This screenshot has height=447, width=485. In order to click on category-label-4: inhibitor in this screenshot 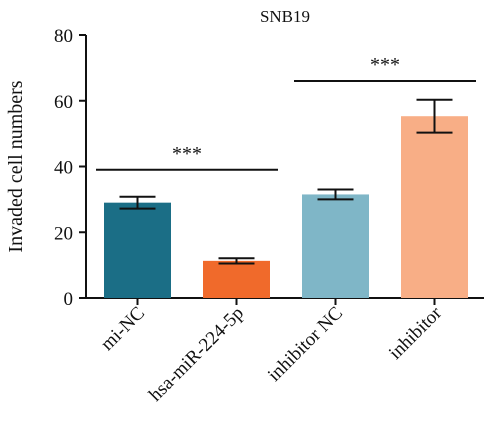, I will do `click(416, 333)`.